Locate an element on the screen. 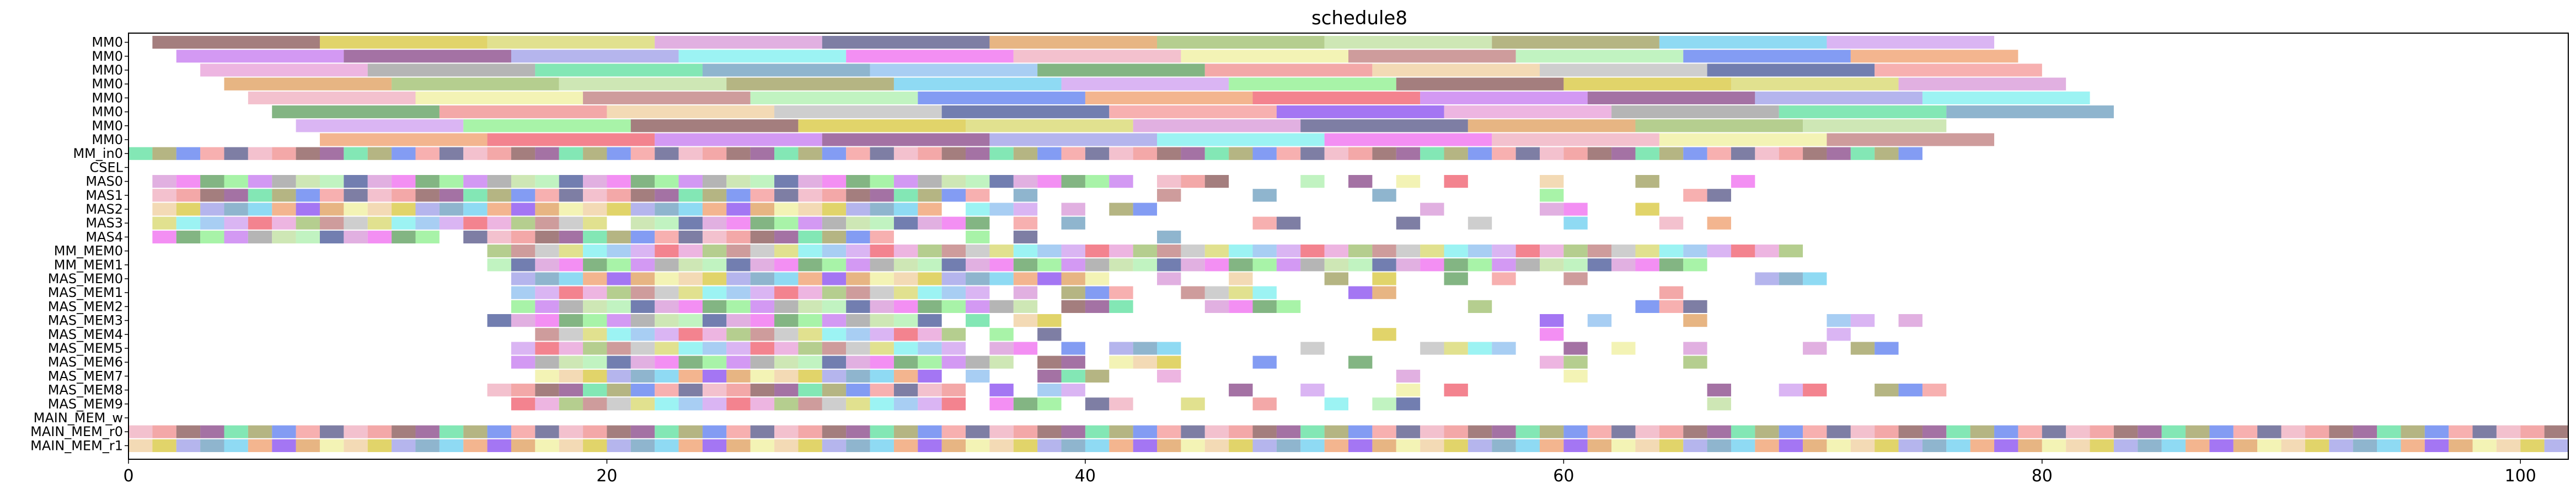 This screenshot has width=2576, height=499. x-ticks: 0 20 40 60 80 100 is located at coordinates (1329, 473).